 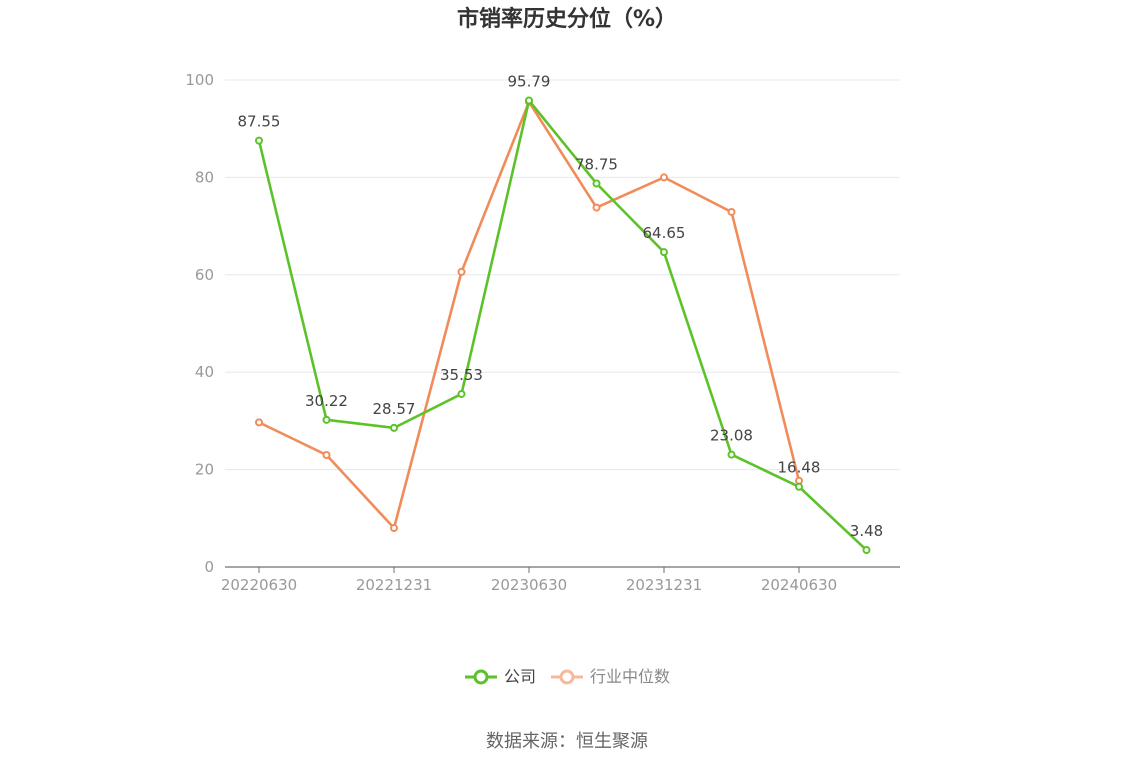 I want to click on legend-industry-marker, so click(x=567, y=677).